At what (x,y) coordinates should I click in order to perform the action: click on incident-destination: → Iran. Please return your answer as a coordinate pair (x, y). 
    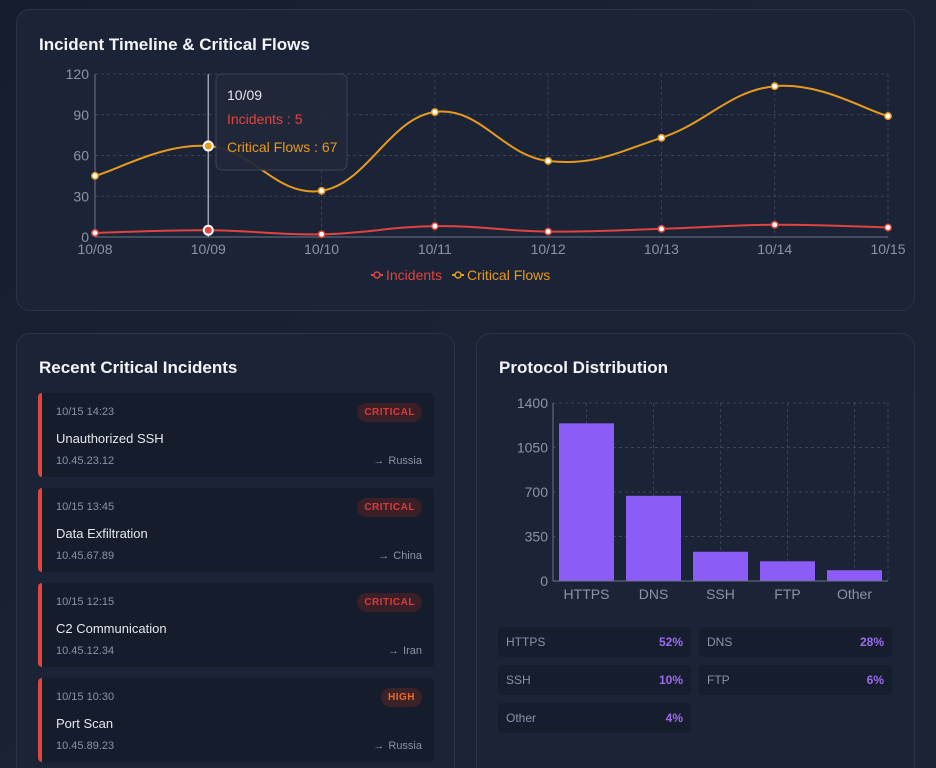
    Looking at the image, I should click on (405, 651).